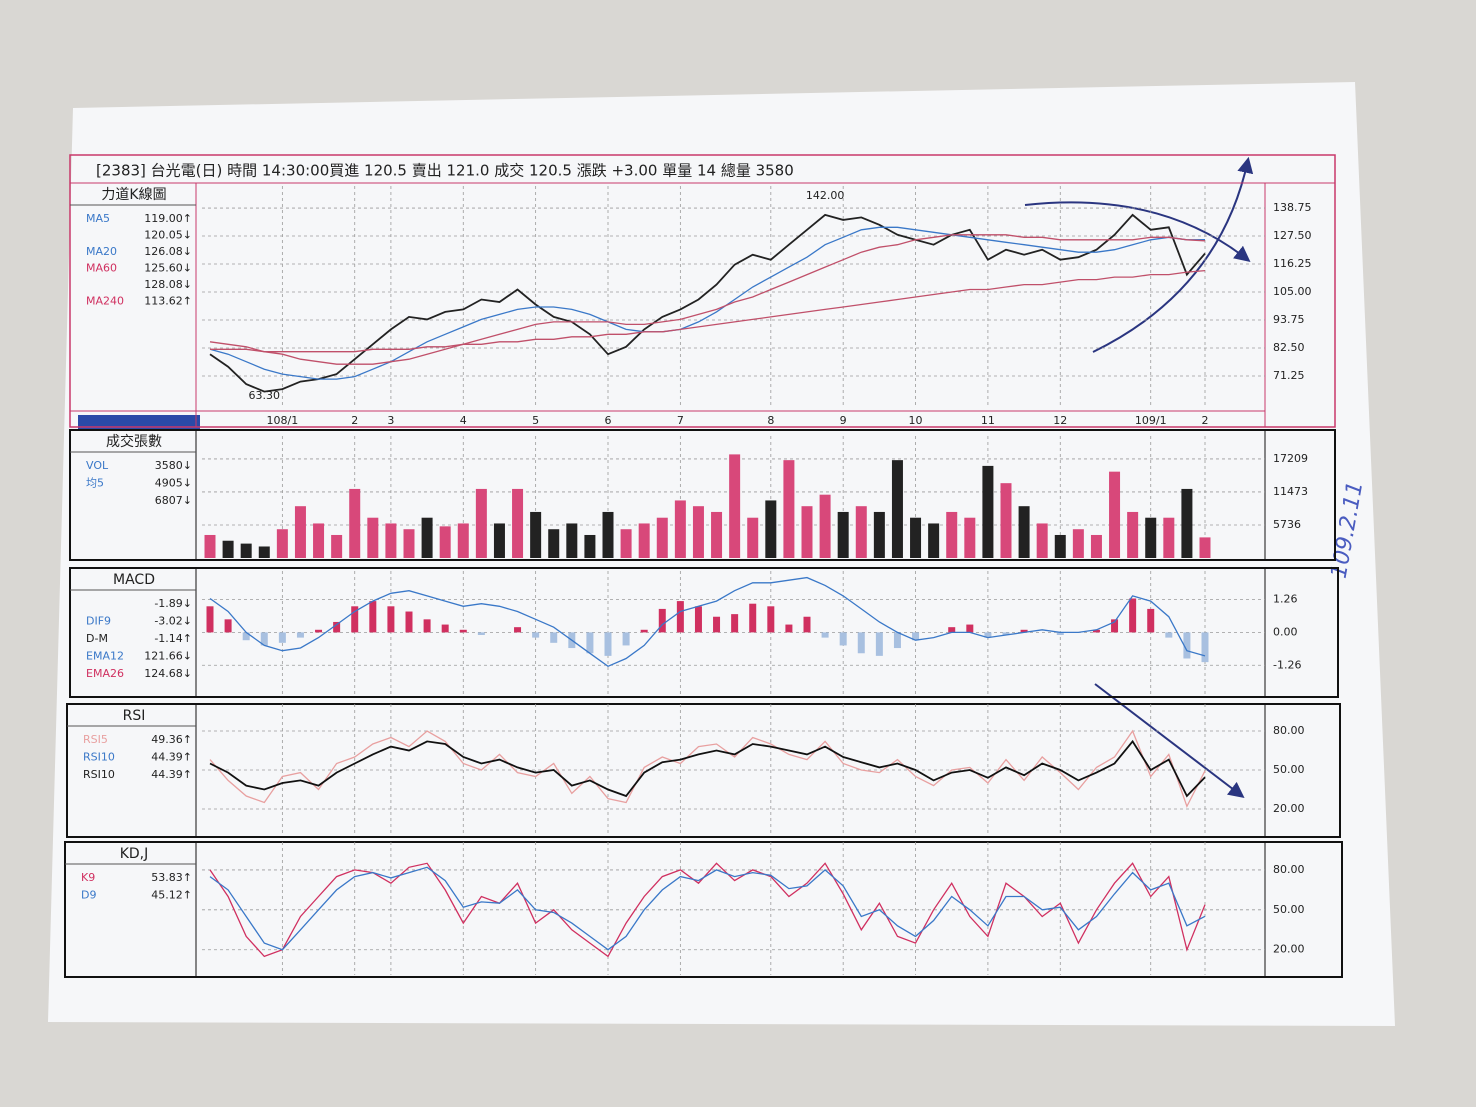  Describe the element at coordinates (1290, 491) in the screenshot. I see `y-tick-label: 11473` at that location.